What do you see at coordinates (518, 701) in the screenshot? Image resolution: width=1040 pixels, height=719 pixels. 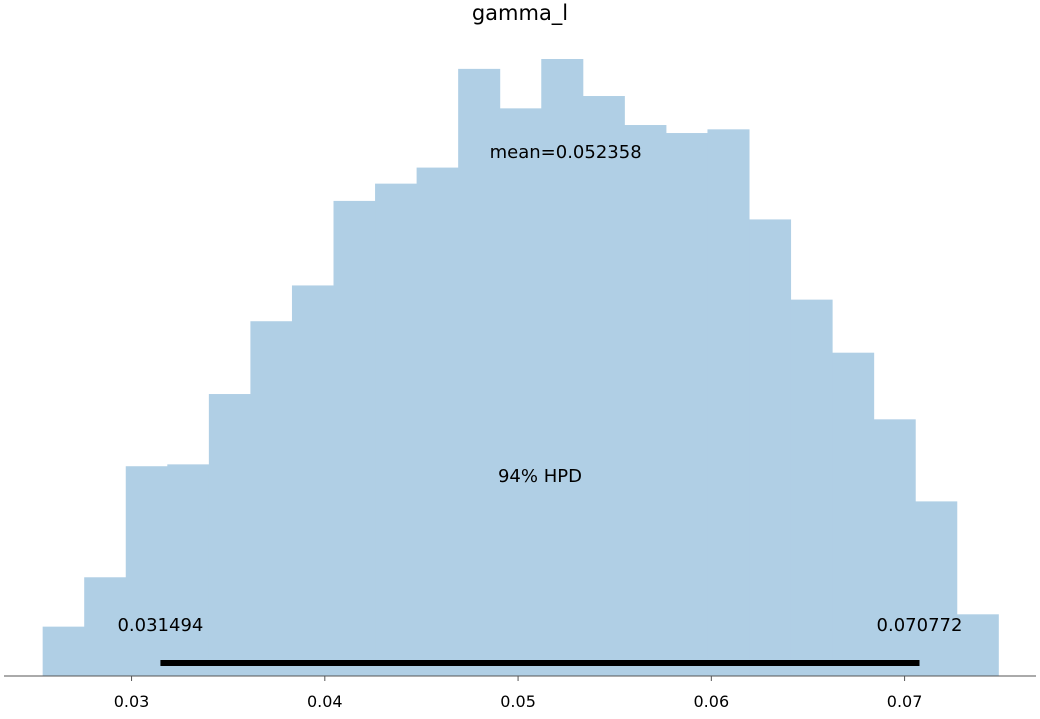 I see `x-tick-label: 0.05` at bounding box center [518, 701].